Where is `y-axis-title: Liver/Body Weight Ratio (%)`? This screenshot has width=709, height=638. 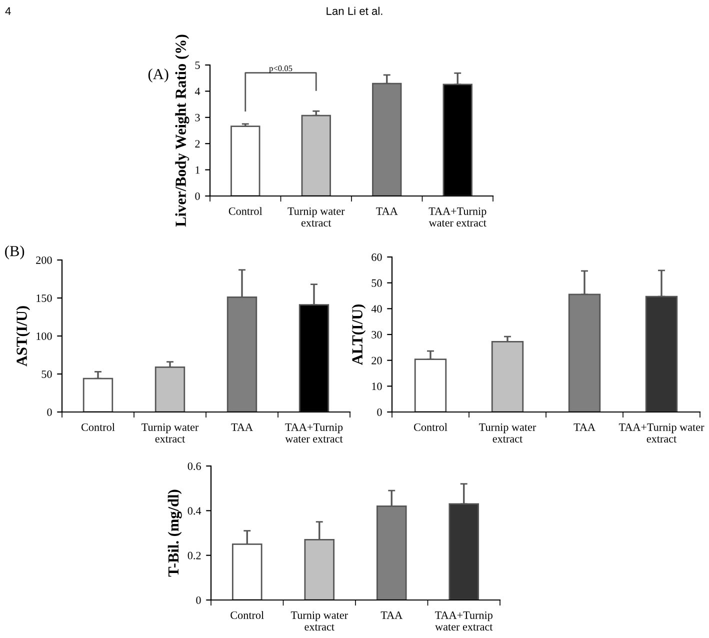
y-axis-title: Liver/Body Weight Ratio (%) is located at coordinates (182, 130).